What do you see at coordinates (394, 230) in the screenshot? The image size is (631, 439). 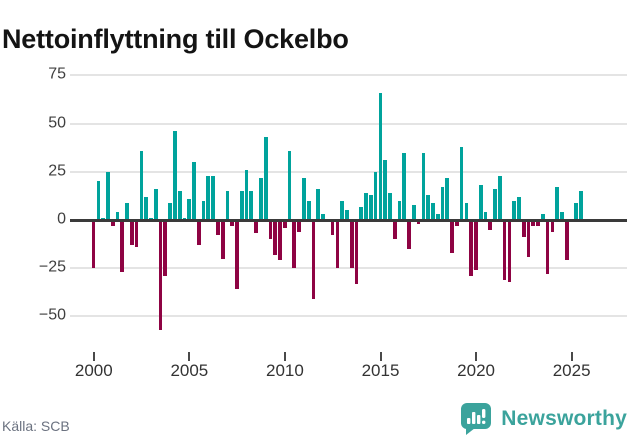 I see `bar-2015-q4` at bounding box center [394, 230].